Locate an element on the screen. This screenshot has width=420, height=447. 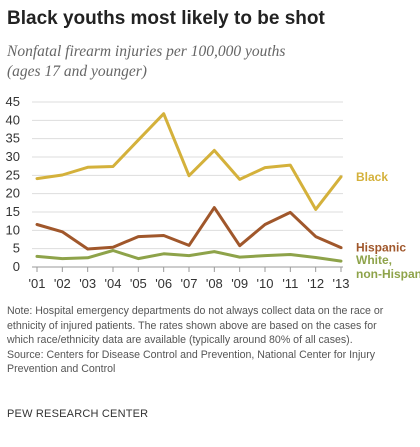
y-tick-label: 25 is located at coordinates (13, 174).